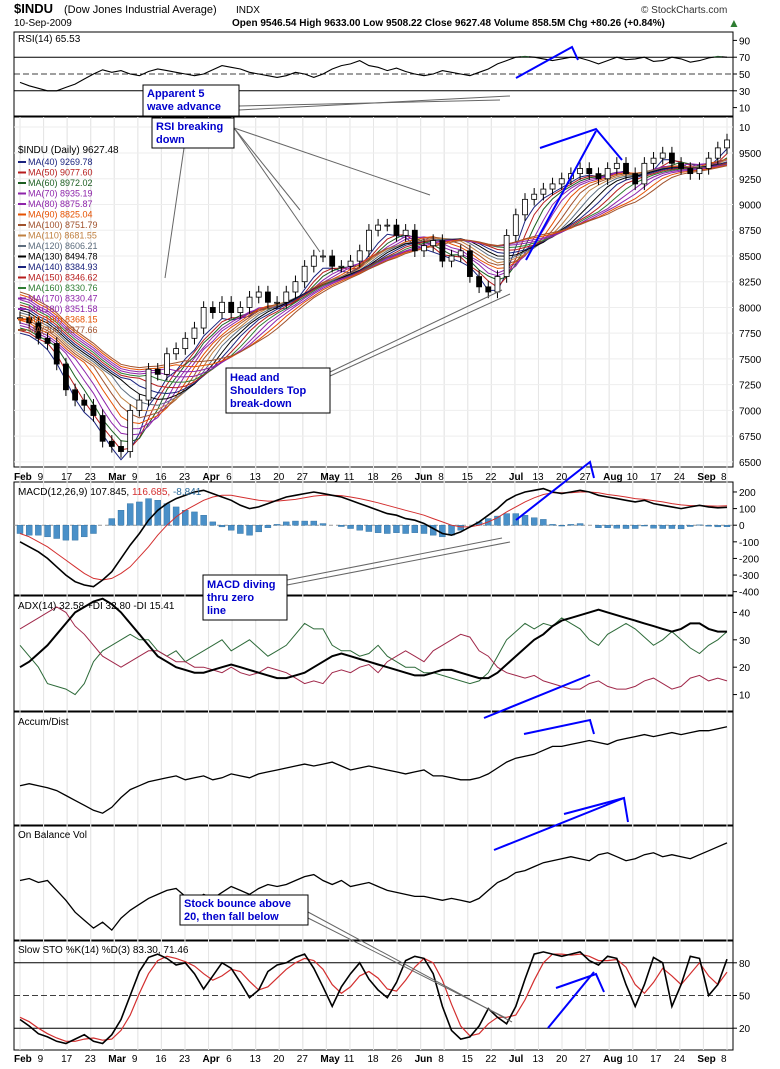 This screenshot has height=1069, width=780. What do you see at coordinates (745, 696) in the screenshot?
I see `y-tick-label-adx-3: 10` at bounding box center [745, 696].